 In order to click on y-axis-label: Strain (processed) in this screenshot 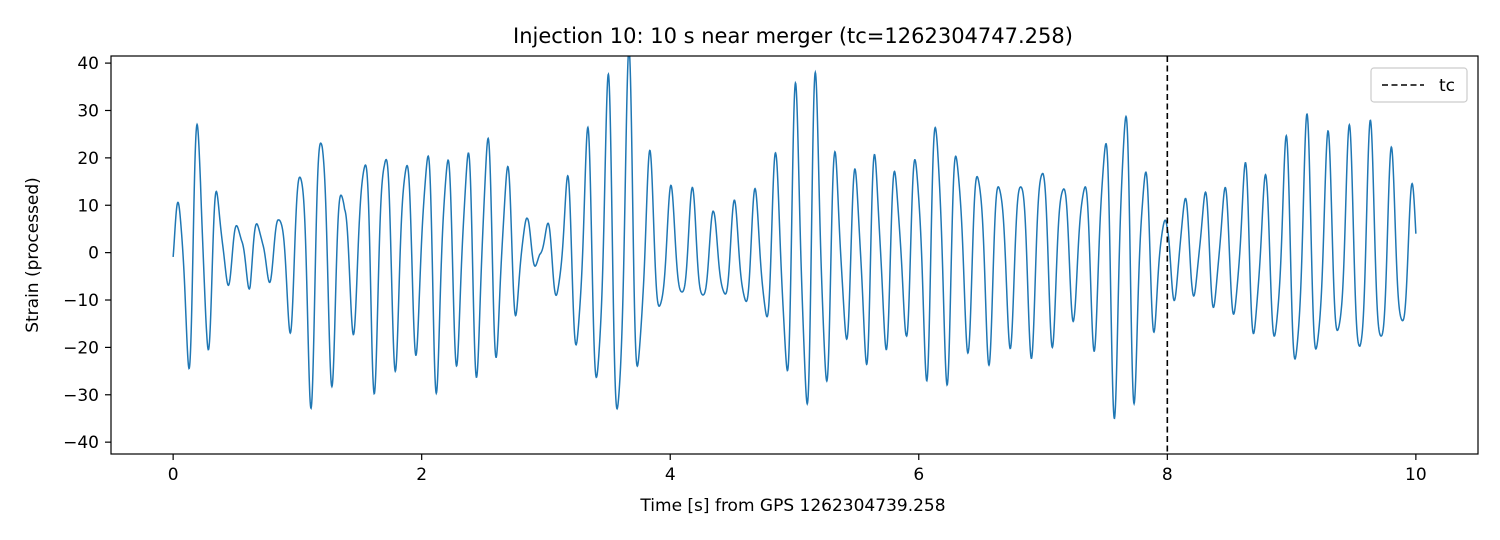, I will do `click(33, 255)`.